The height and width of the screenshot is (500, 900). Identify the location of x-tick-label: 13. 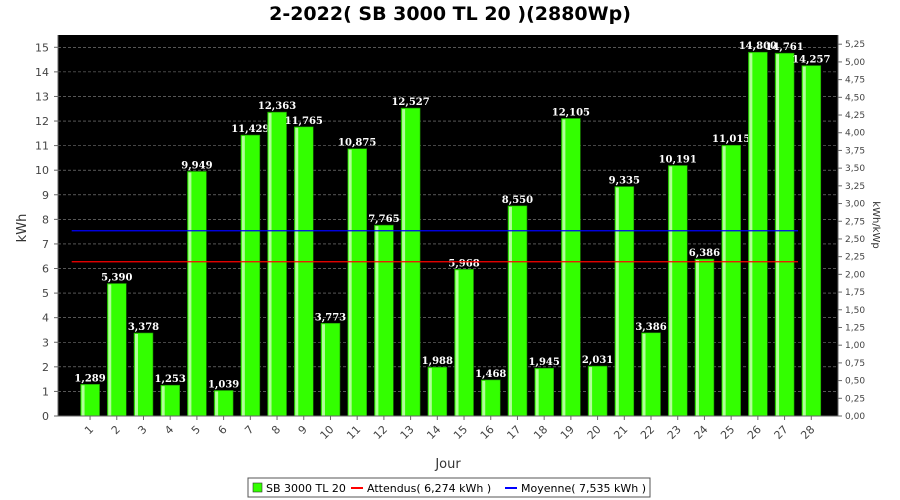
(407, 432).